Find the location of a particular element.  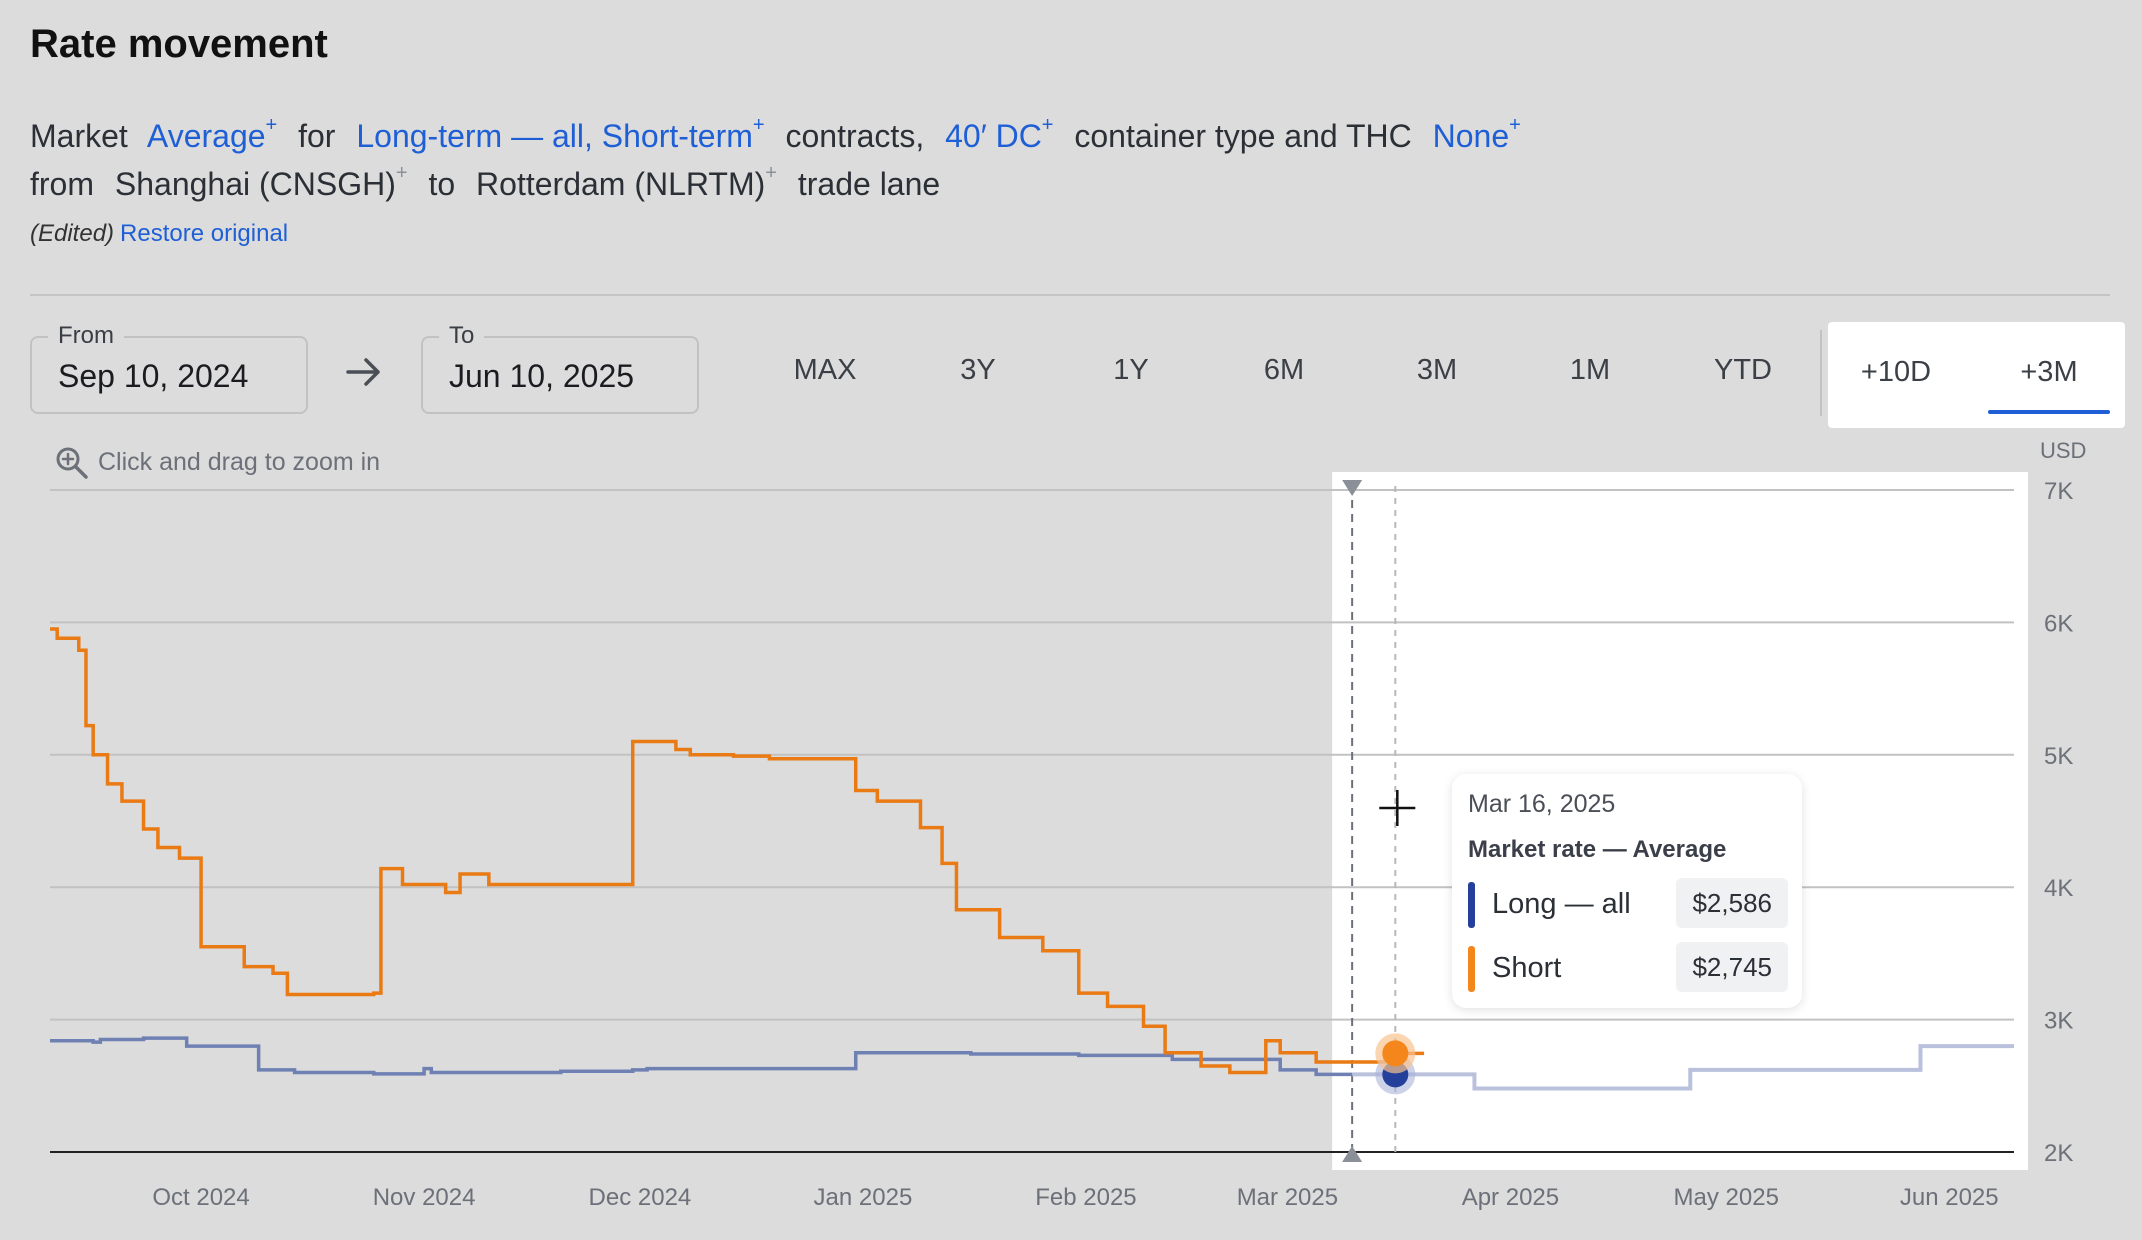

x-tick-label: Oct 2024 is located at coordinates (200, 1197).